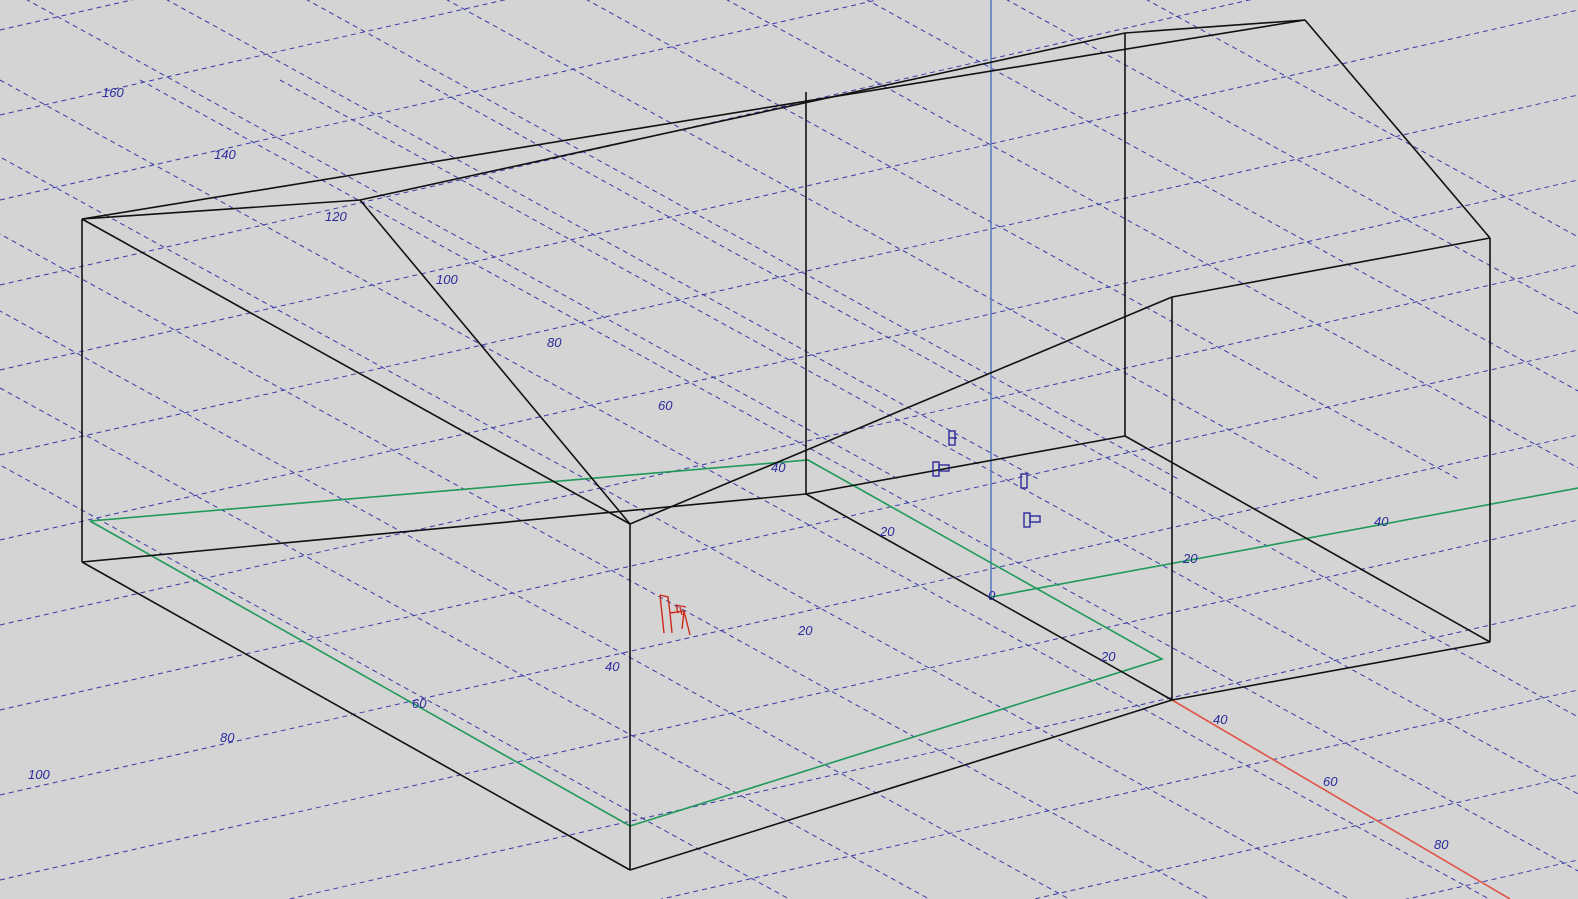 Image resolution: width=1578 pixels, height=899 pixels. Describe the element at coordinates (986, 479) in the screenshot. I see `fixture-icons` at that location.